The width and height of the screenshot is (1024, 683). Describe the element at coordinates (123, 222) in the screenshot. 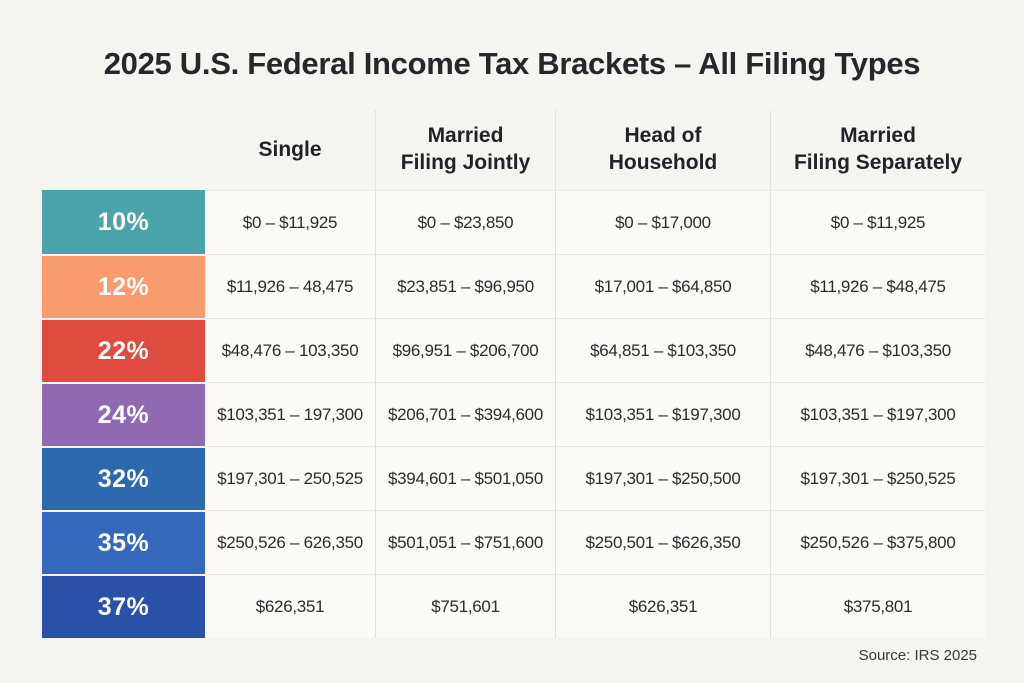

I see `rate-badge-10: 10%` at that location.